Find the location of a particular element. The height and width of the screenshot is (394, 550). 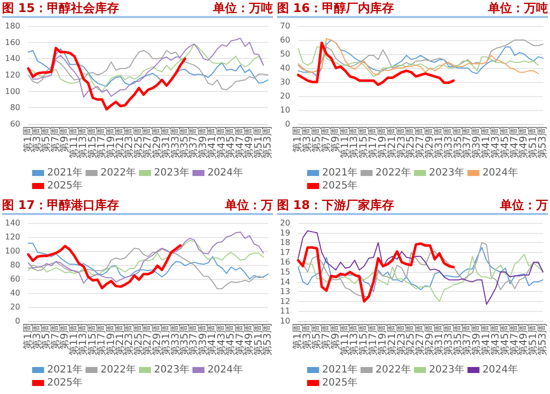

x-tick-label: 第23周 is located at coordinates (401, 142).